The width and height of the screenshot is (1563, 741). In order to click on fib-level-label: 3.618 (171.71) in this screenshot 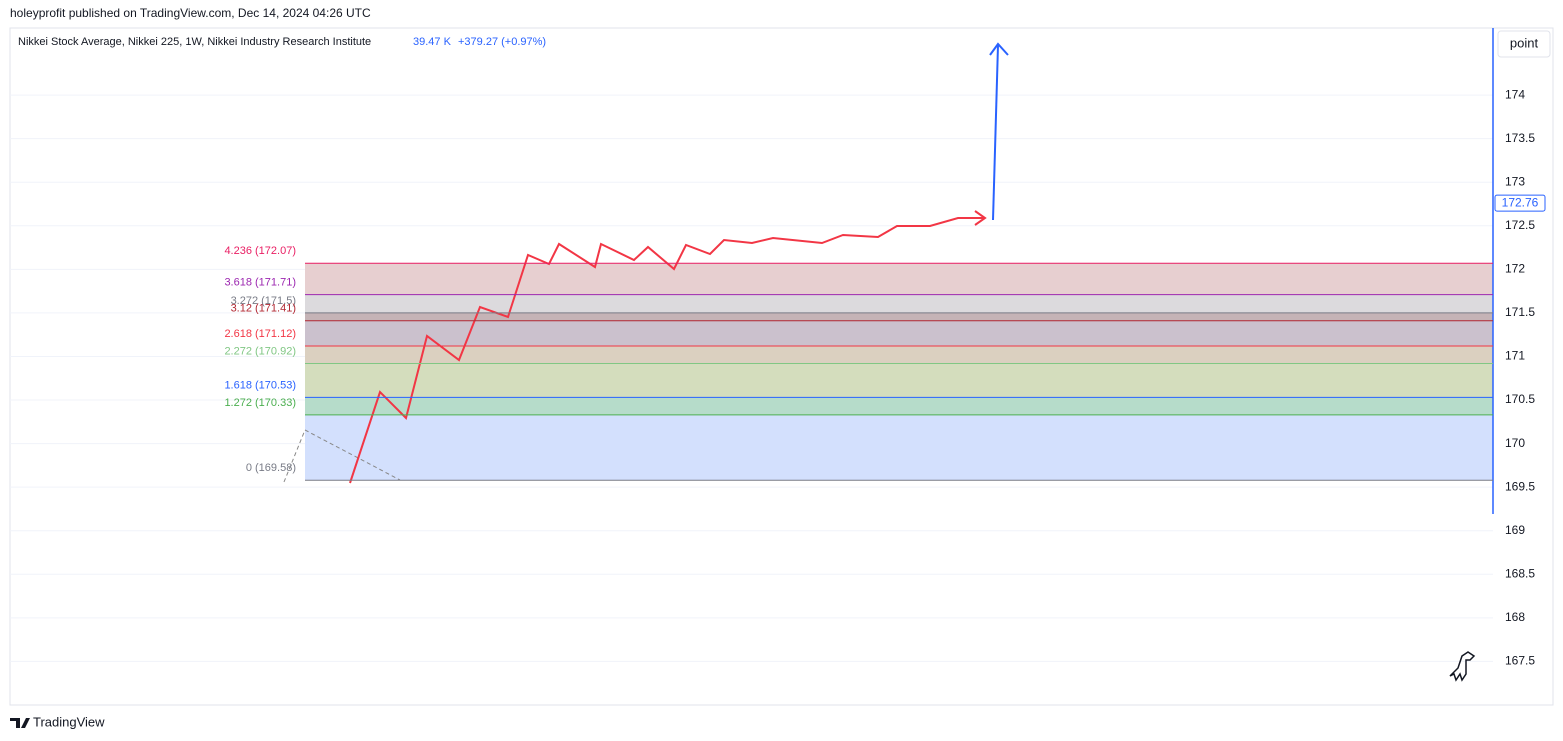, I will do `click(260, 283)`.